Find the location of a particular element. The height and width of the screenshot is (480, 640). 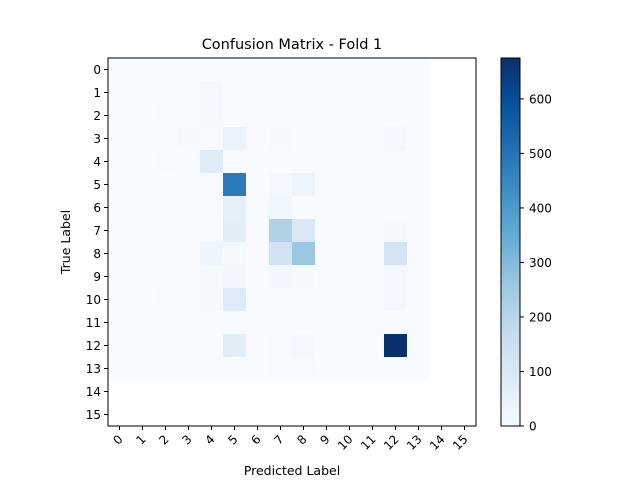

heatmap-cell-r10-c7 is located at coordinates (281, 300).